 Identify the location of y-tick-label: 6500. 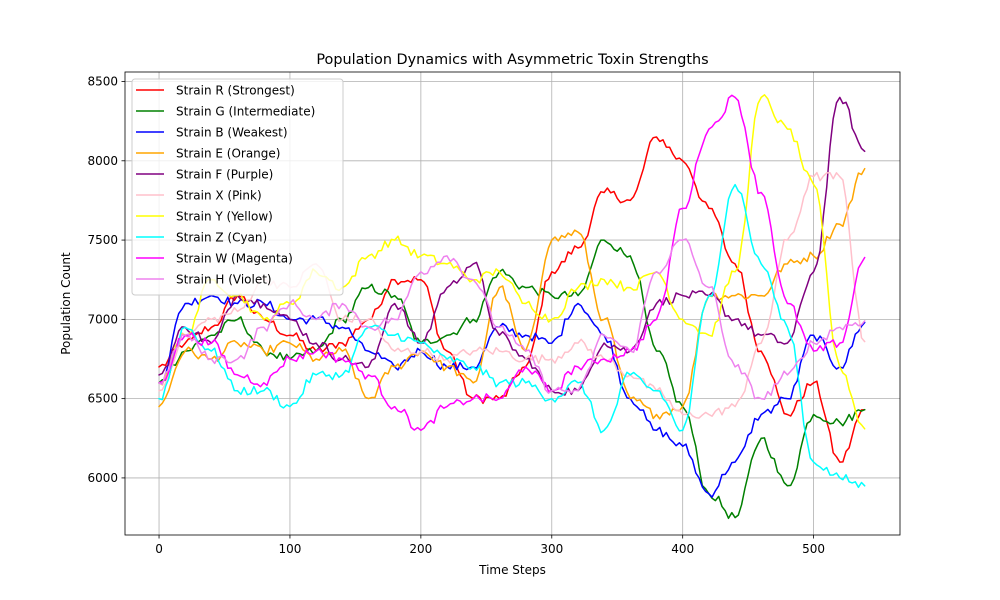
(102, 399).